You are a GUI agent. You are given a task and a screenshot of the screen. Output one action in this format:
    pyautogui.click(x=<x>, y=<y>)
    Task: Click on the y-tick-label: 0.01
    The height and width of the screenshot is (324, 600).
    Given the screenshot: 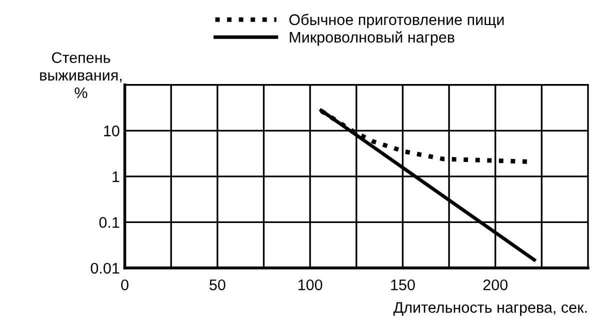 What is the action you would take?
    pyautogui.click(x=105, y=268)
    